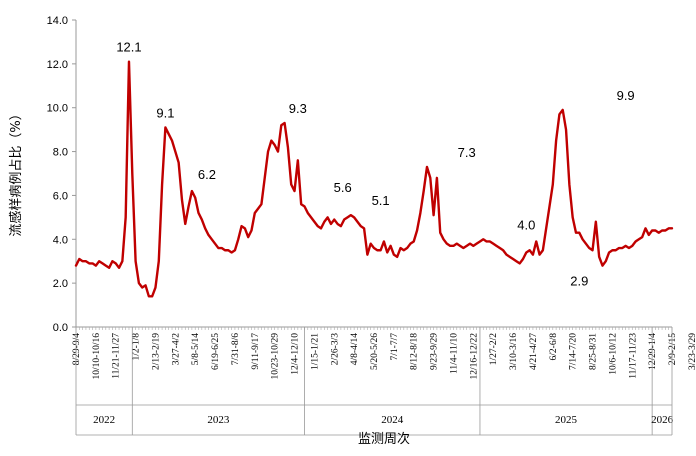 The width and height of the screenshot is (696, 456). Describe the element at coordinates (156, 351) in the screenshot. I see `x-tick-label: 2/13-2/19` at that location.